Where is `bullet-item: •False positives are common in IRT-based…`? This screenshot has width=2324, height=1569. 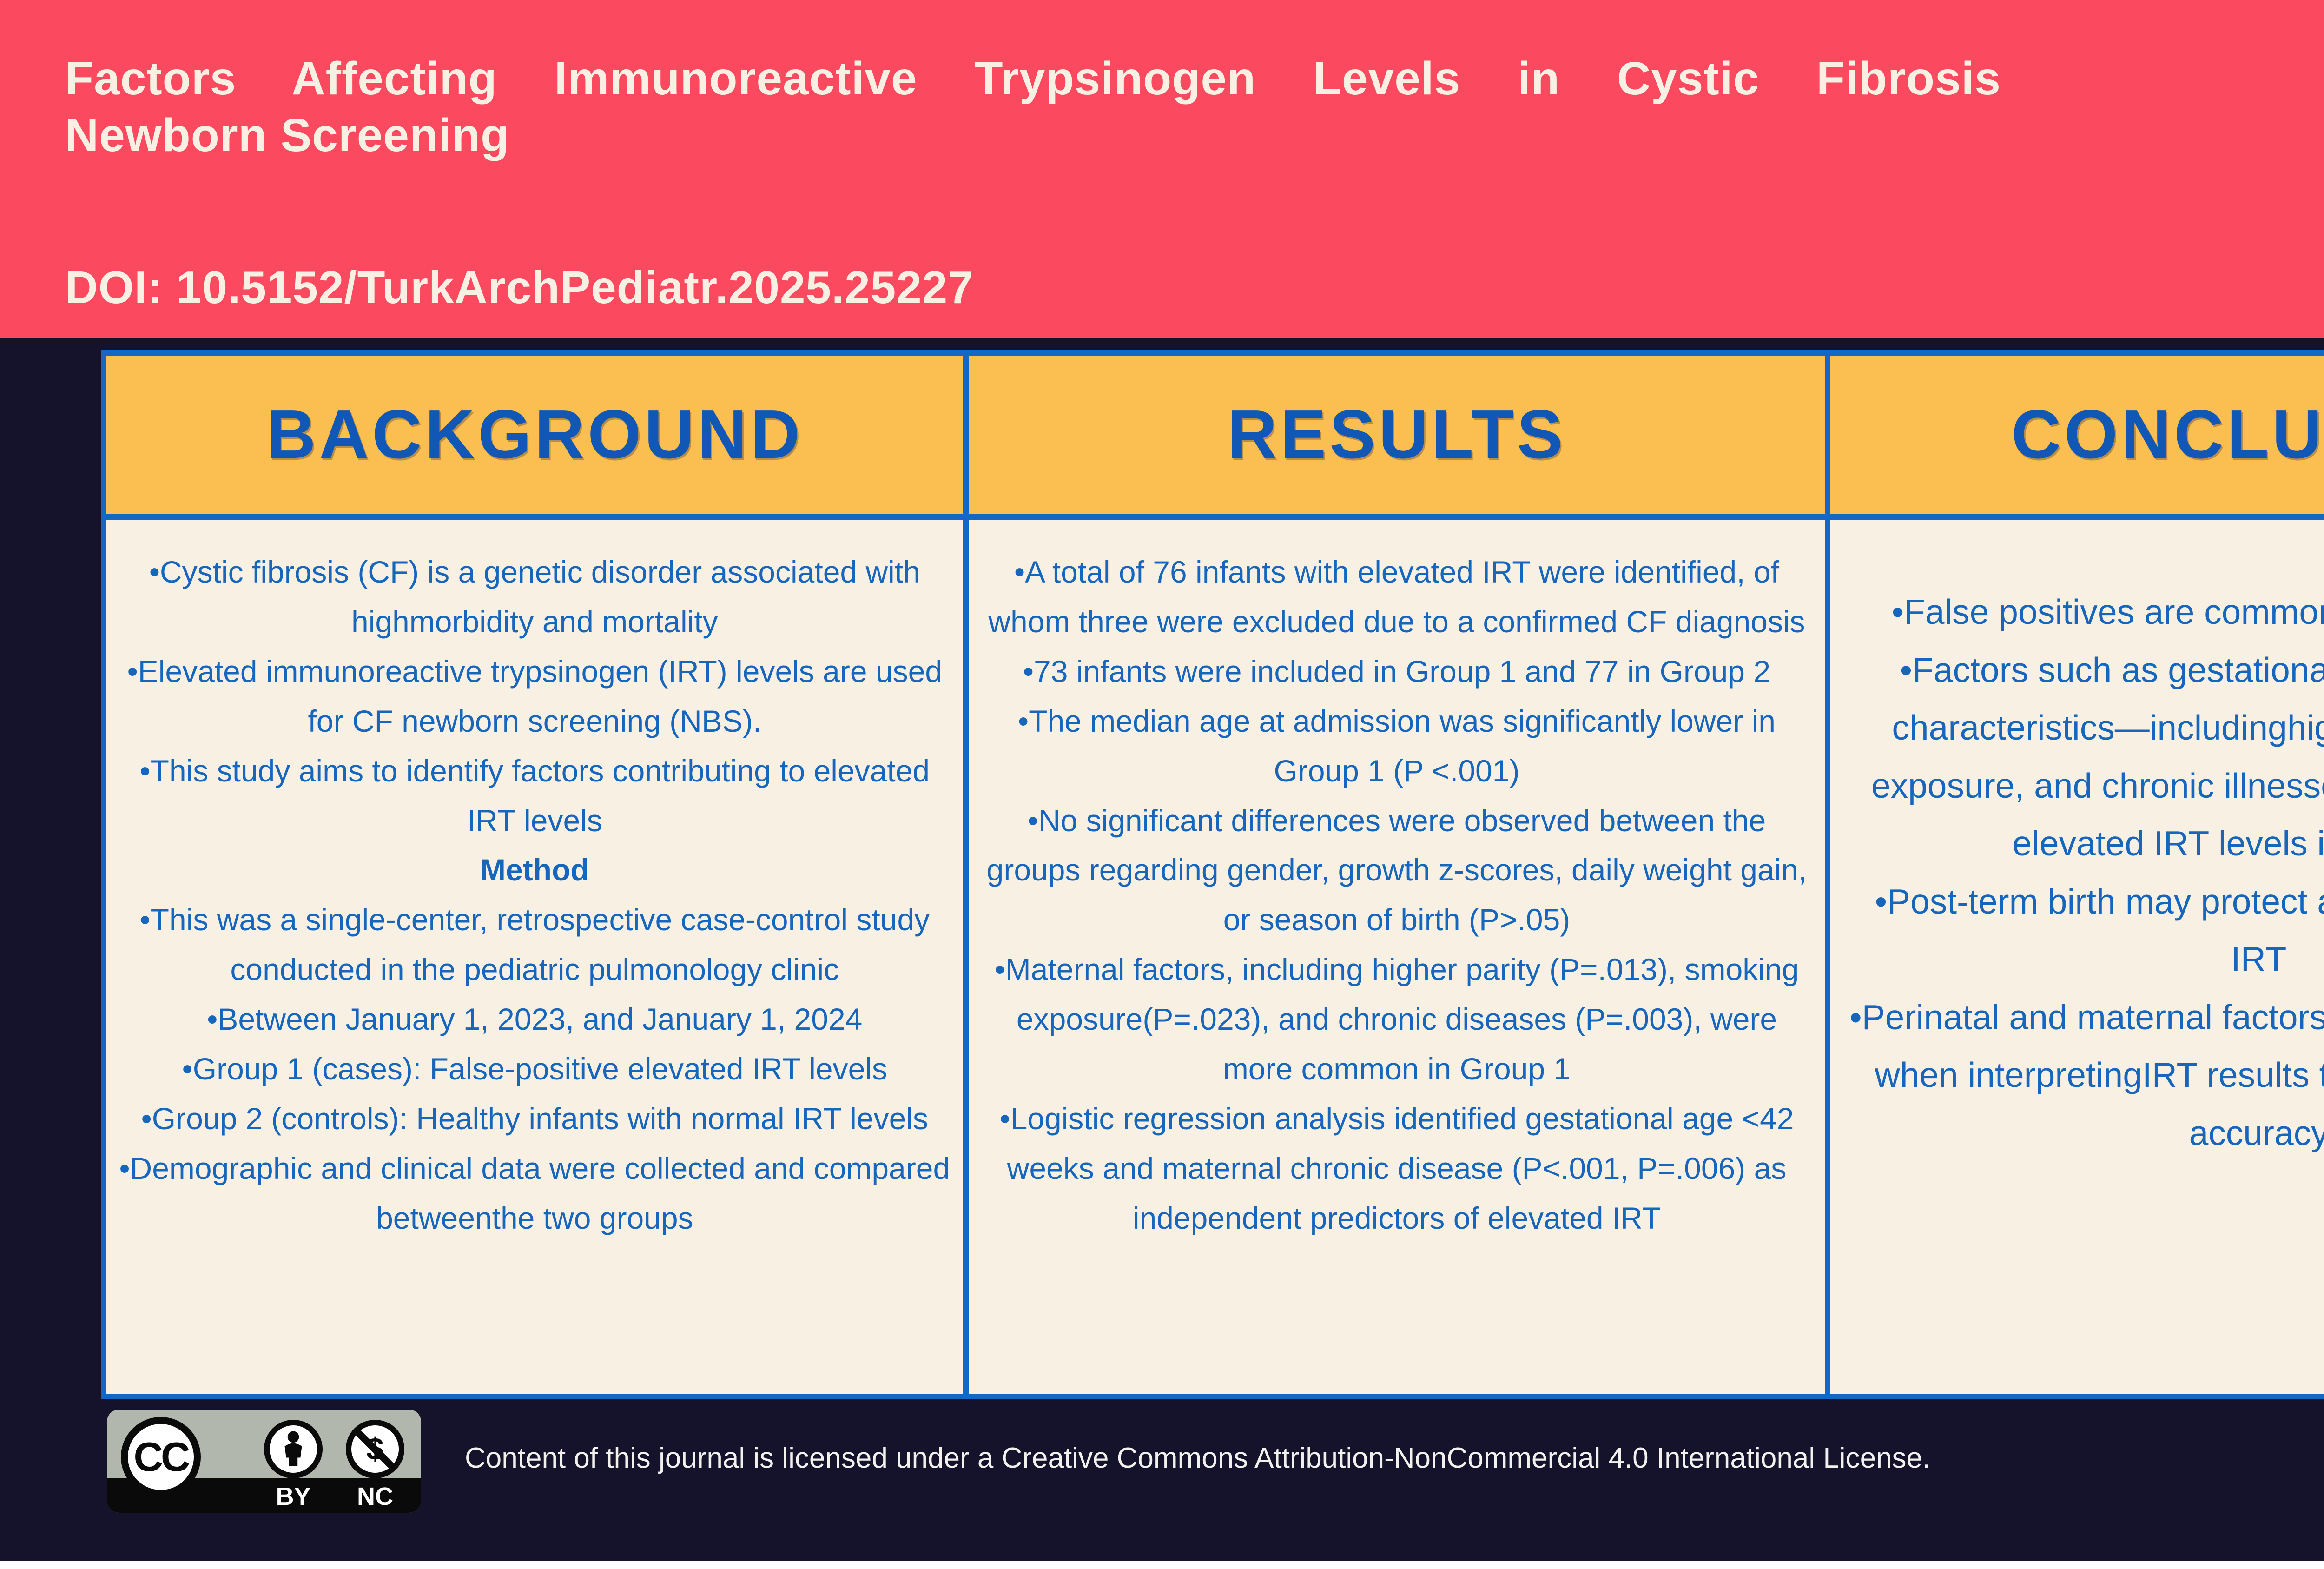
bullet-item: •False positives are common in IRT-based… is located at coordinates (2107, 611).